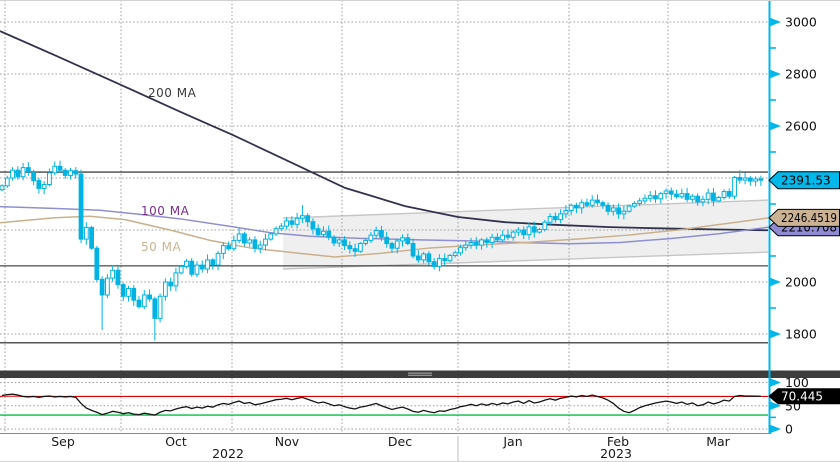 The width and height of the screenshot is (840, 462). I want to click on ma-100-label: 100 MA, so click(165, 211).